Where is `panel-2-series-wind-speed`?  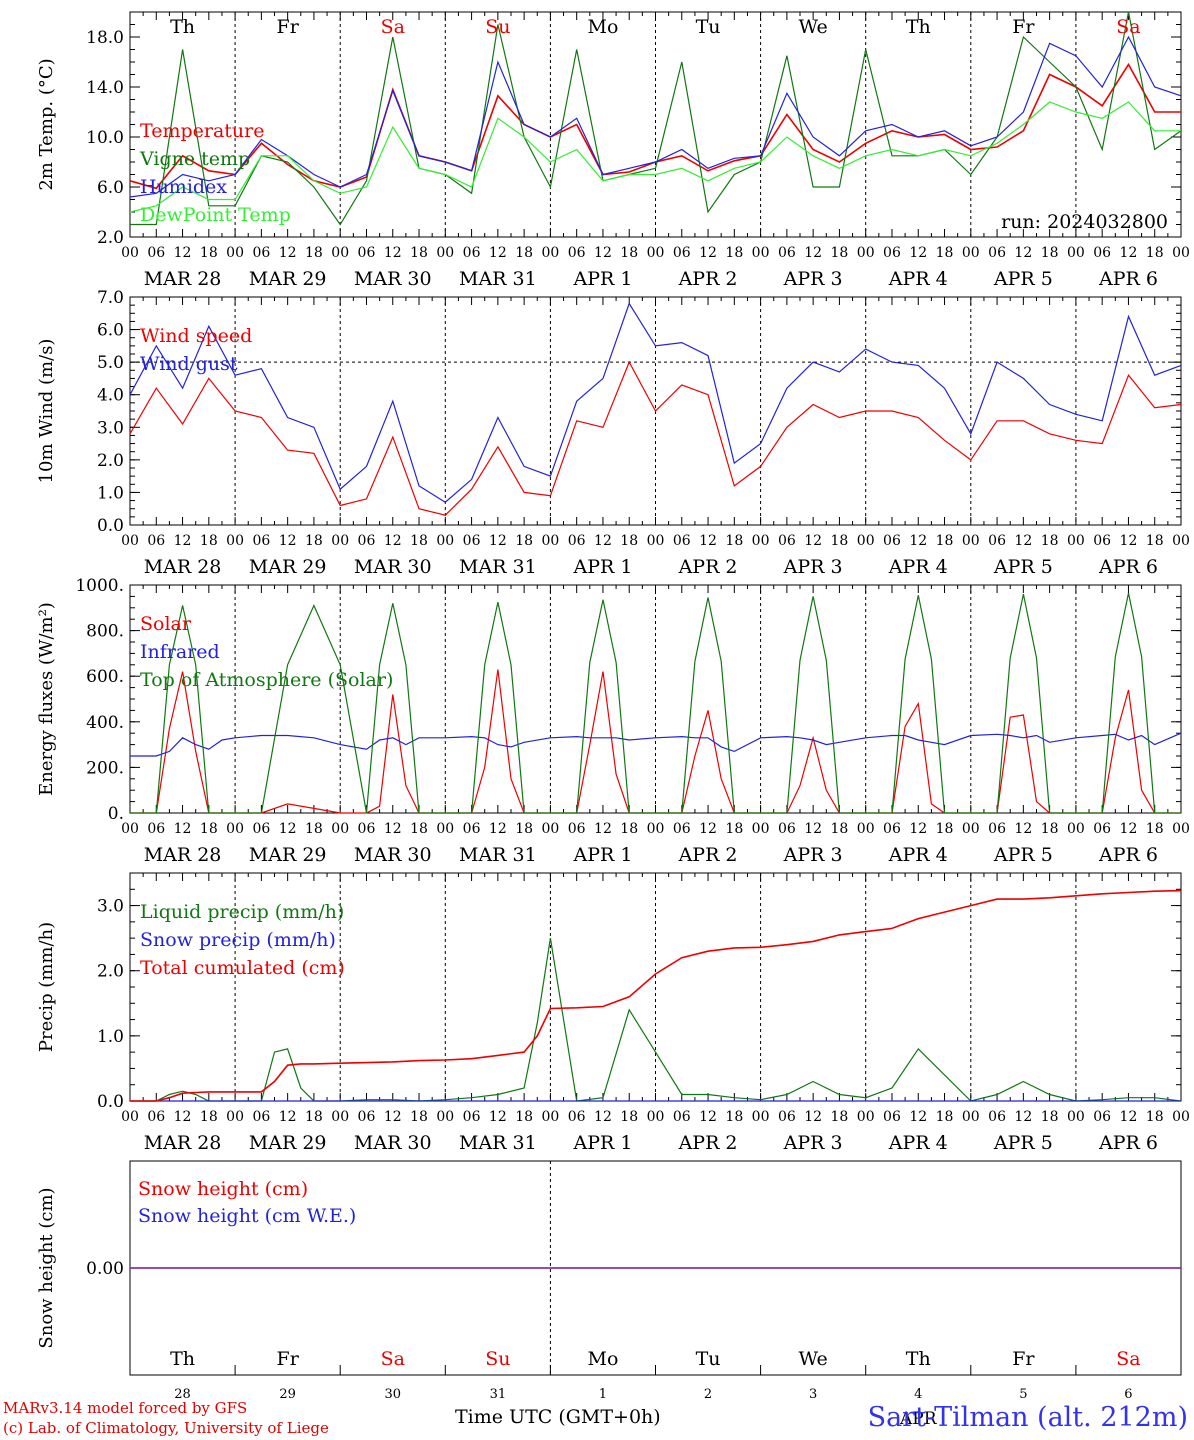
panel-2-series-wind-speed is located at coordinates (655, 438).